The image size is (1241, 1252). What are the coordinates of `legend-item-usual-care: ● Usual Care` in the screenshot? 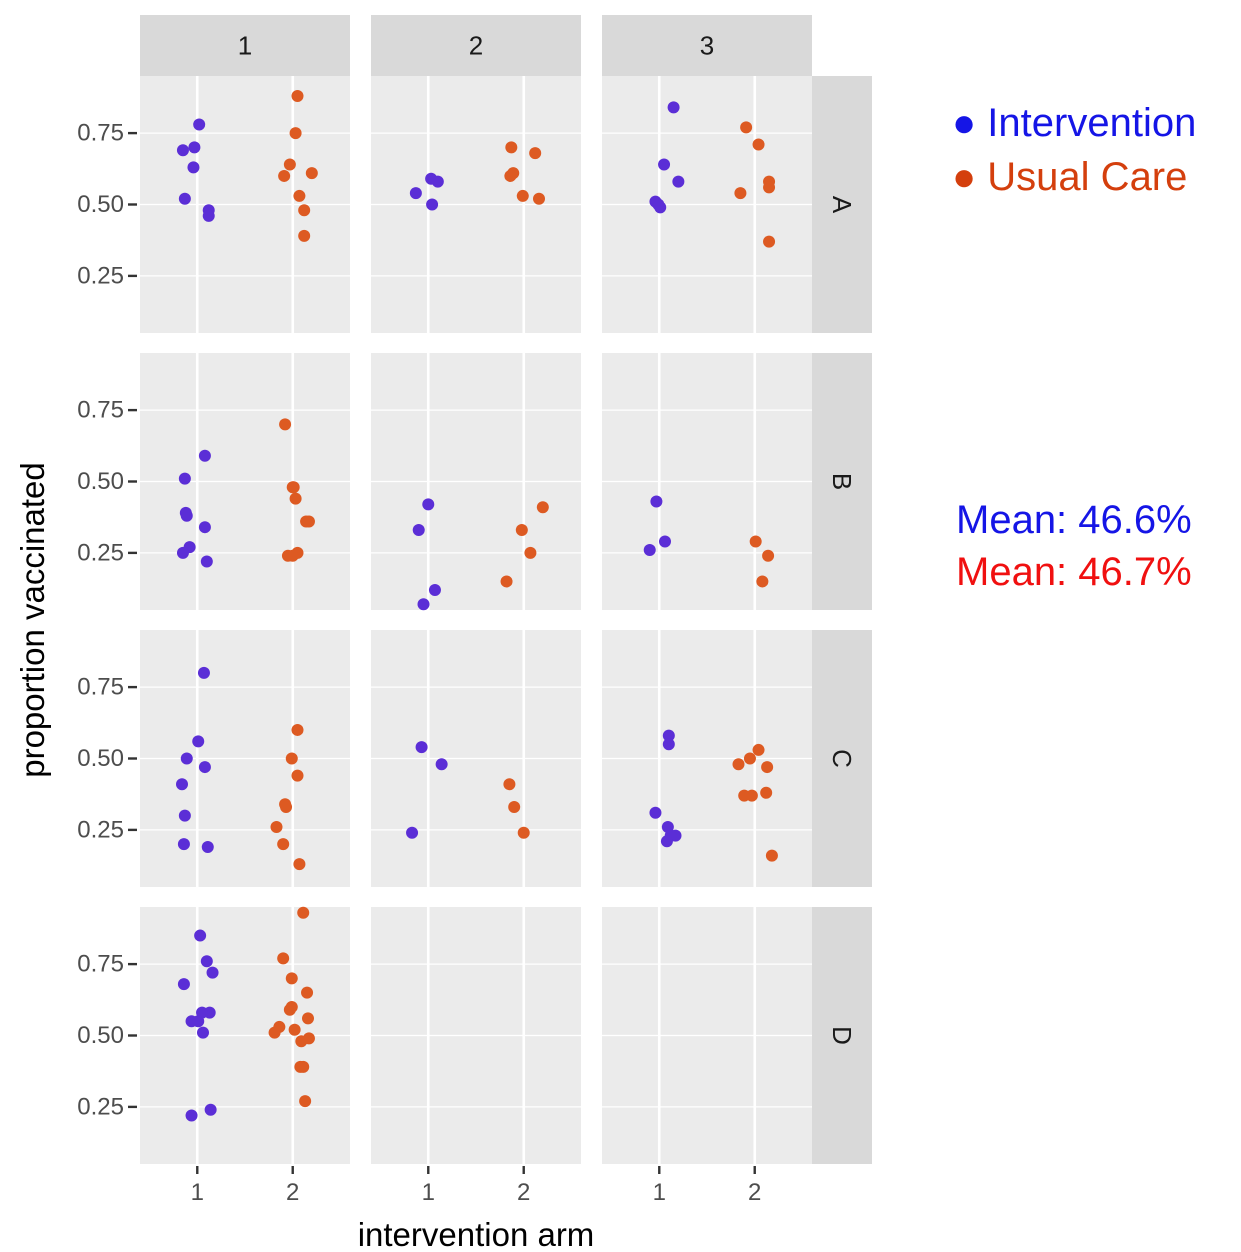 It's located at (1074, 177).